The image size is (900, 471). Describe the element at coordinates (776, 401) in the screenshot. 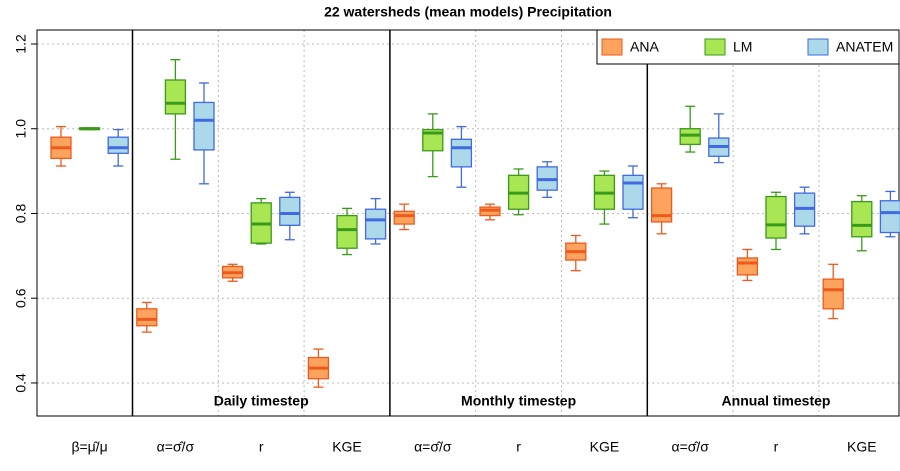

I see `panel-label: Annual timestep` at that location.